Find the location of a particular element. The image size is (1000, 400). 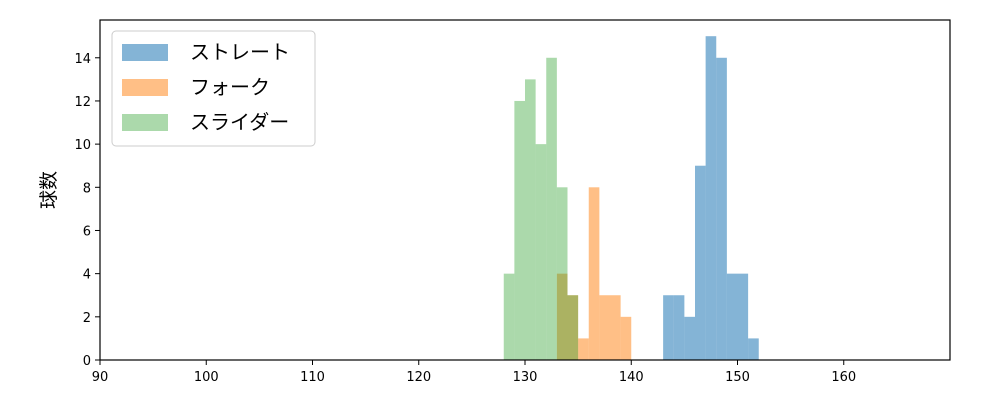

x-tick-label: 120 is located at coordinates (418, 377).